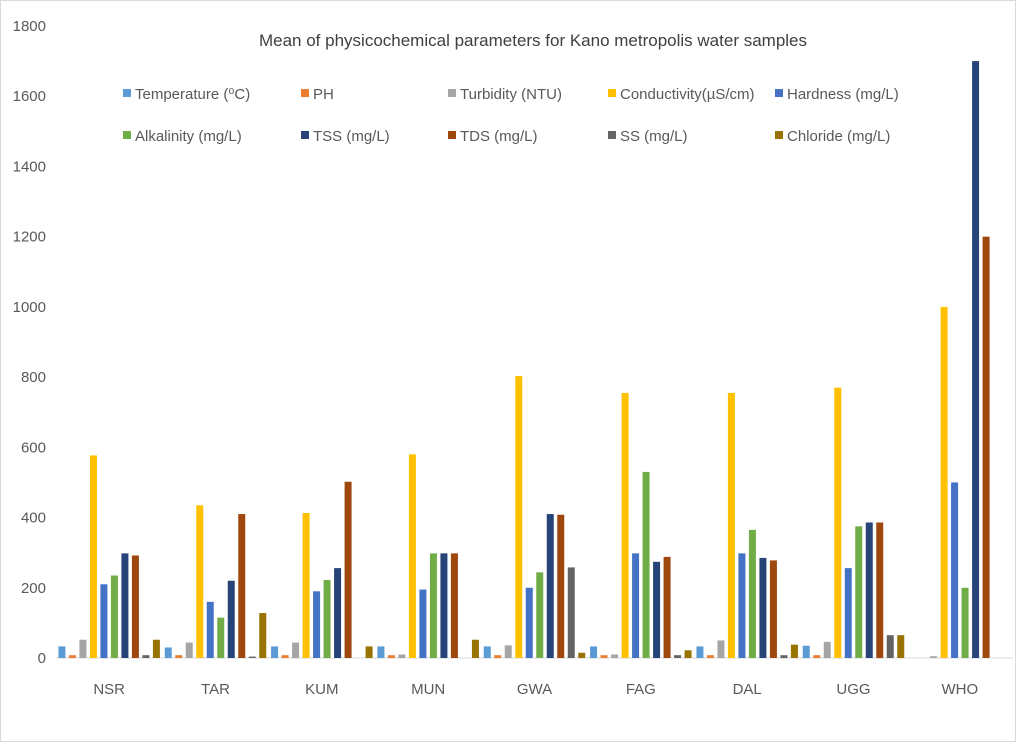 Image resolution: width=1016 pixels, height=743 pixels. Describe the element at coordinates (654, 136) in the screenshot. I see `legend-label: SS (mg/L)` at that location.